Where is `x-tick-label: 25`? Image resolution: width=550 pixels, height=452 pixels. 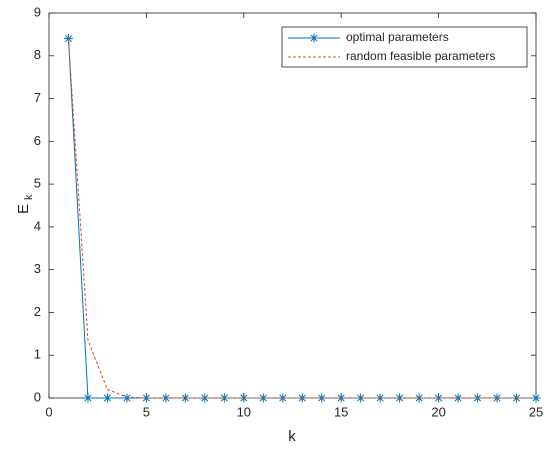 x-tick-label: 25 is located at coordinates (536, 411).